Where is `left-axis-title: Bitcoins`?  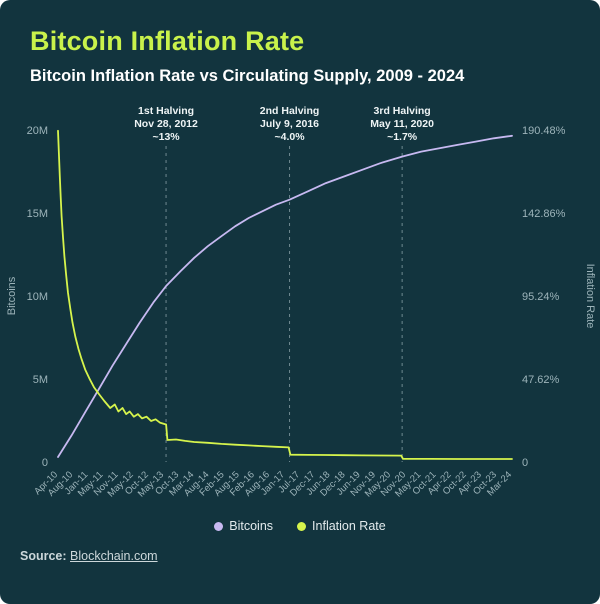
left-axis-title: Bitcoins is located at coordinates (12, 295).